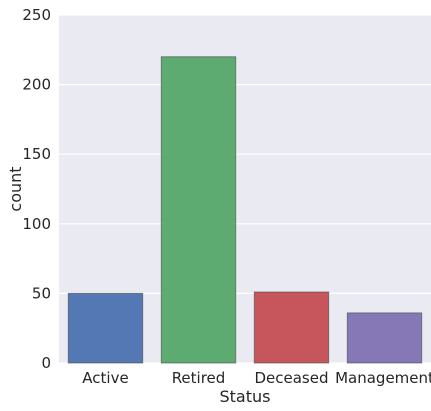 The image size is (431, 411). Describe the element at coordinates (41, 293) in the screenshot. I see `y-tick-label: 50` at that location.